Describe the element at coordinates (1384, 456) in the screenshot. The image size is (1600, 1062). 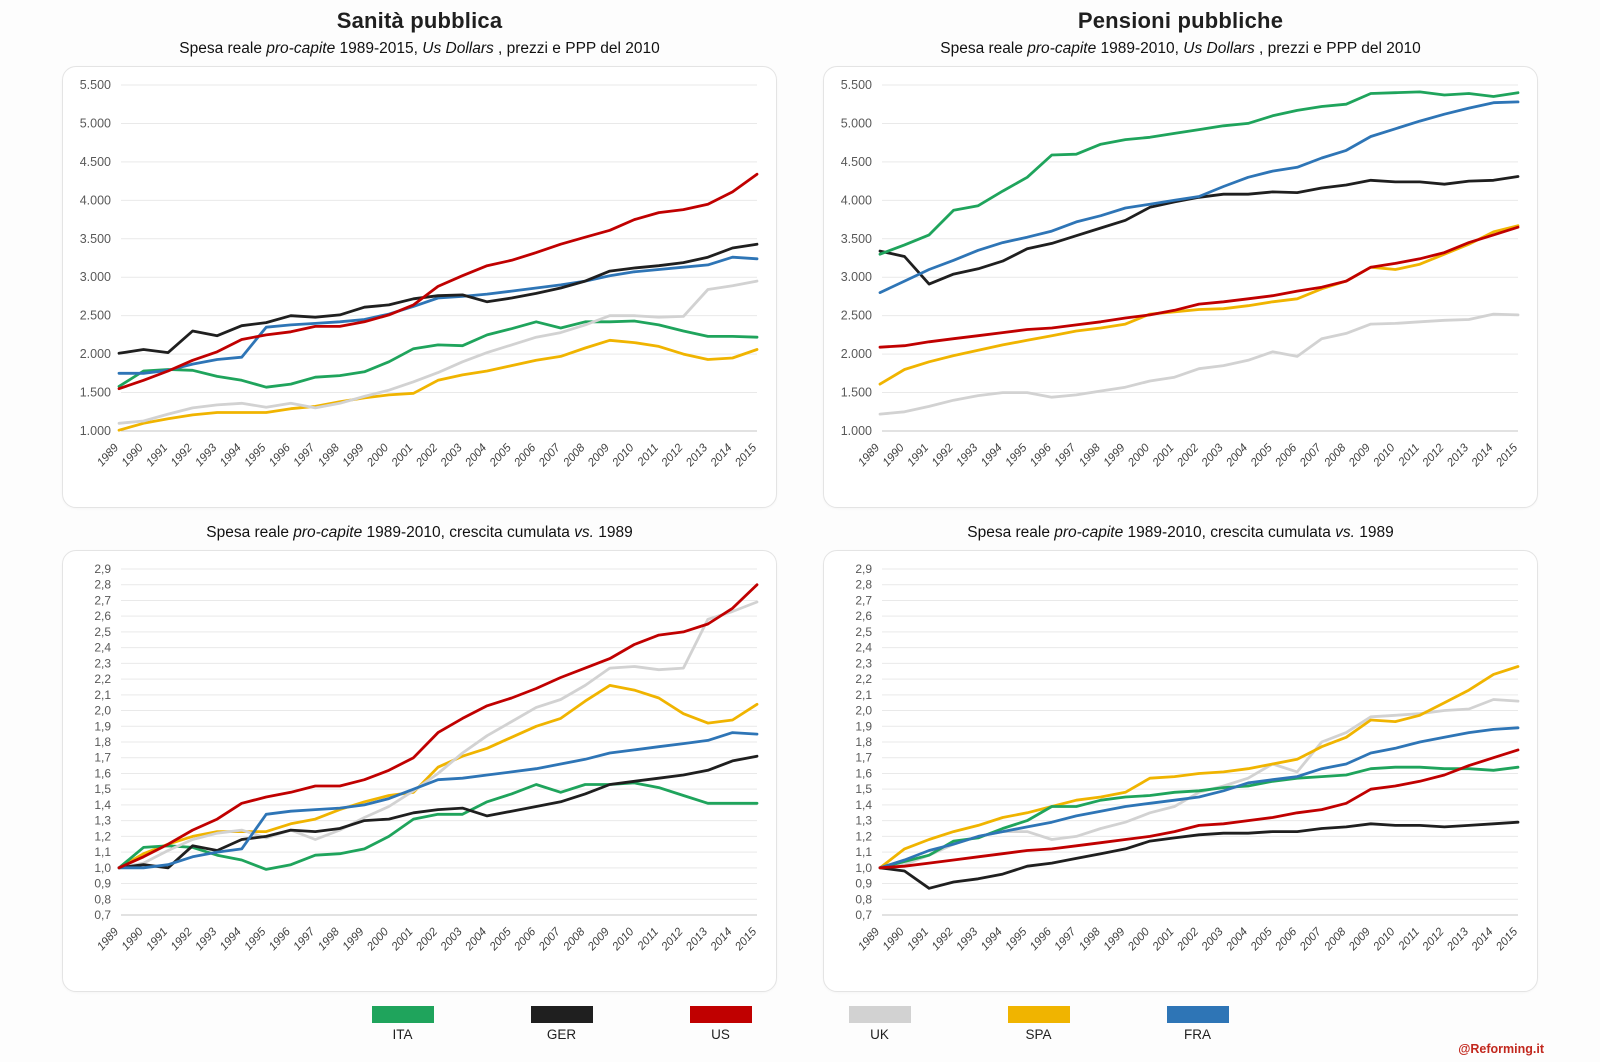
I see `x-tick-label: 2010` at that location.